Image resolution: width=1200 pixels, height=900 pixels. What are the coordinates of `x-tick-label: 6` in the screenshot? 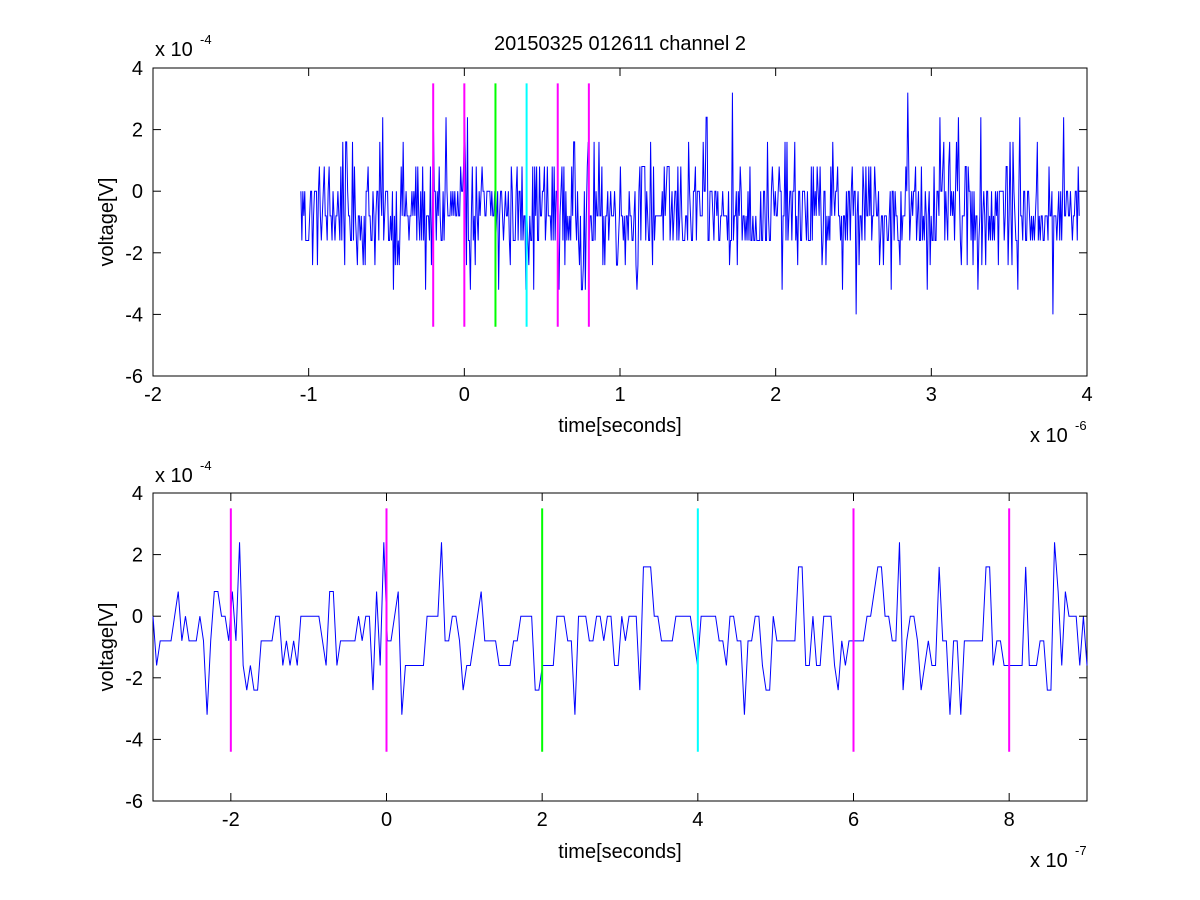 It's located at (853, 820).